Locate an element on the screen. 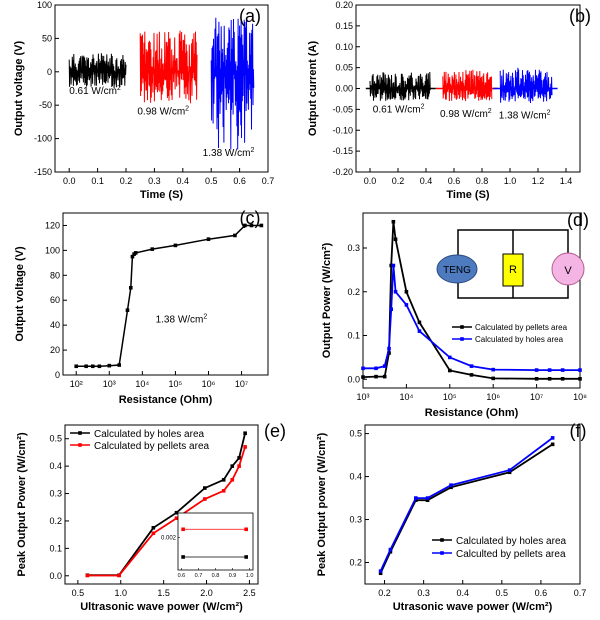  panel-c-xtick-5: 10⁷ is located at coordinates (241, 384).